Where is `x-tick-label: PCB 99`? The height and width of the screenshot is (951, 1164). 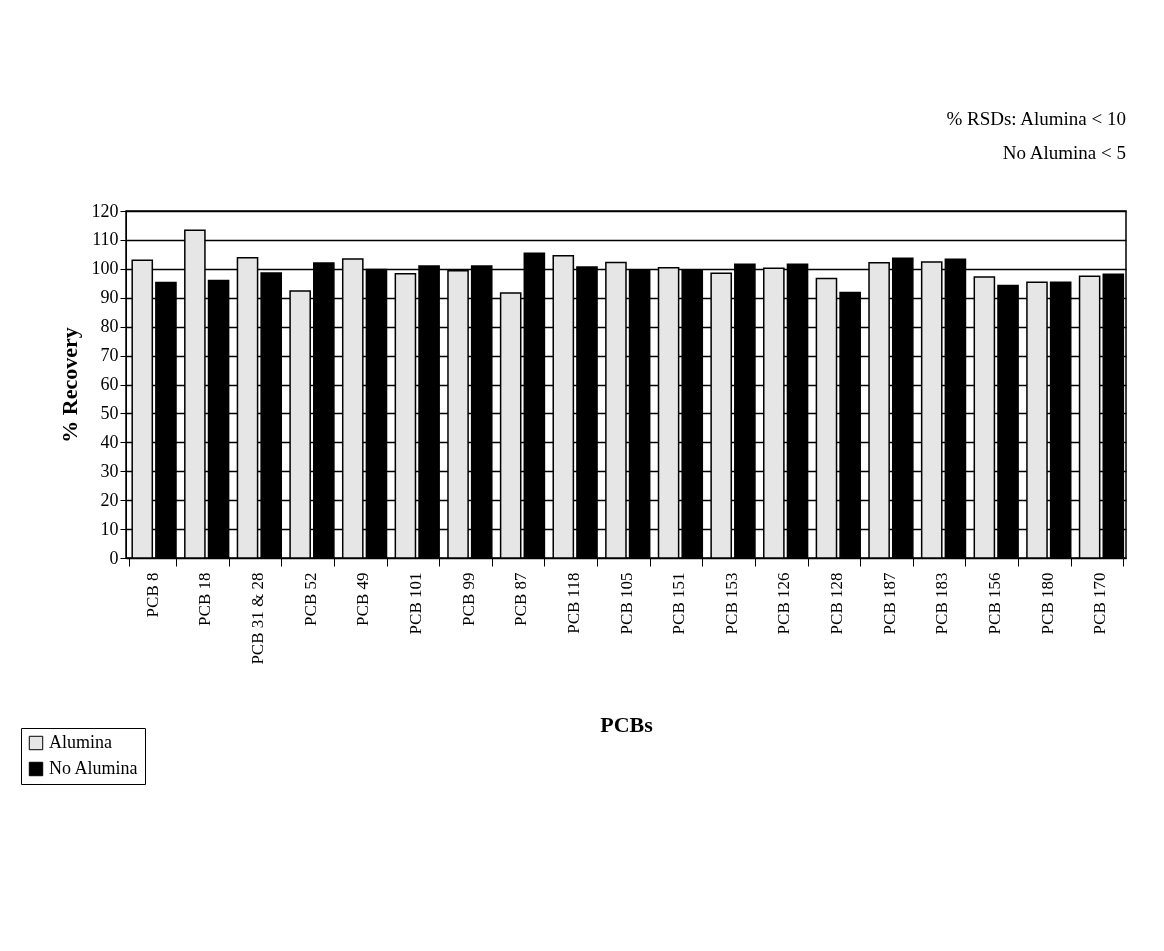
x-tick-label: PCB 99 is located at coordinates (468, 599).